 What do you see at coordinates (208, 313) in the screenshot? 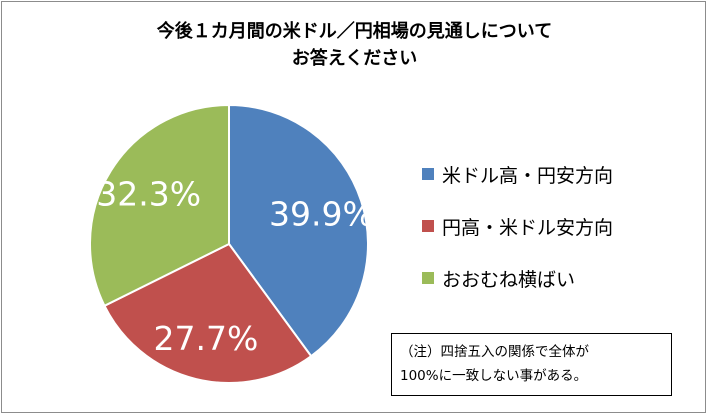
I see `pie-slice-yen-strong` at bounding box center [208, 313].